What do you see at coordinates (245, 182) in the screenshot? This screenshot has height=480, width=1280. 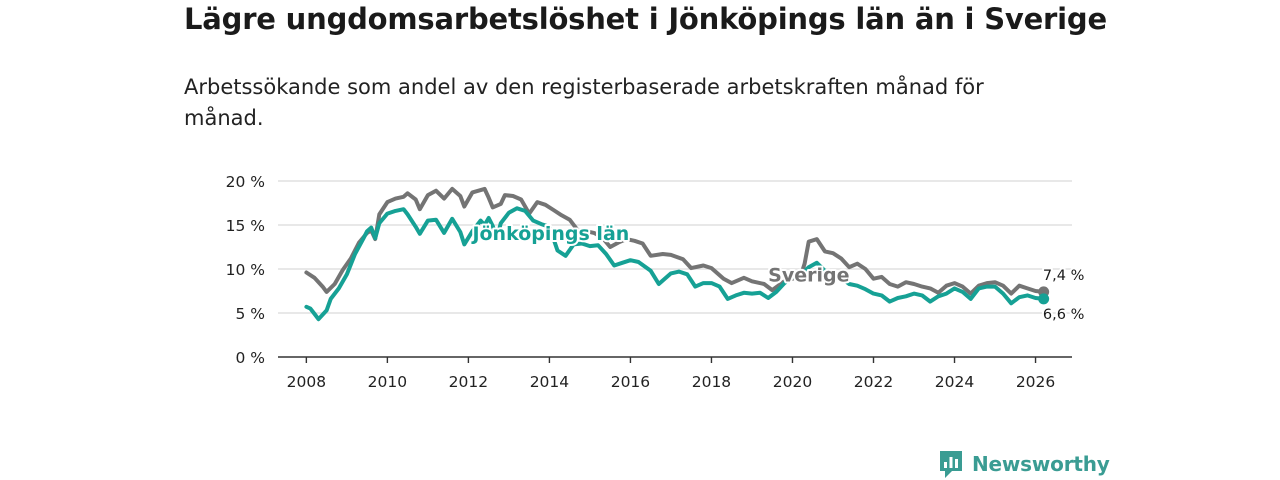 I see `y-tick-label: 20 %` at bounding box center [245, 182].